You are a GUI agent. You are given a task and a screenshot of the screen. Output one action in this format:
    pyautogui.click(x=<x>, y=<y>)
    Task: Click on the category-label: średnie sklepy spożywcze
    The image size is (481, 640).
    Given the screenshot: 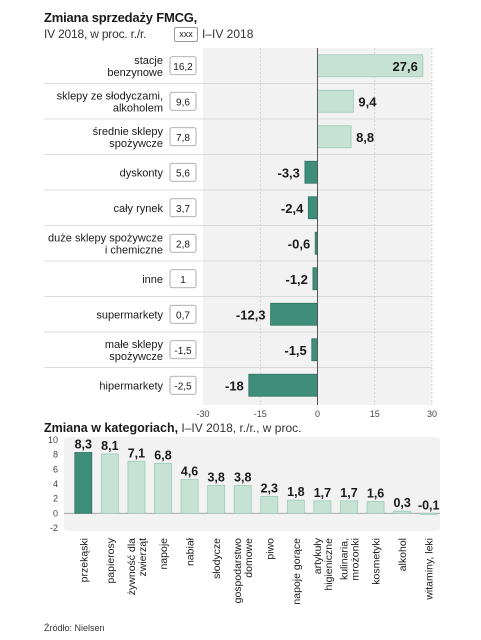 What is the action you would take?
    pyautogui.click(x=128, y=138)
    